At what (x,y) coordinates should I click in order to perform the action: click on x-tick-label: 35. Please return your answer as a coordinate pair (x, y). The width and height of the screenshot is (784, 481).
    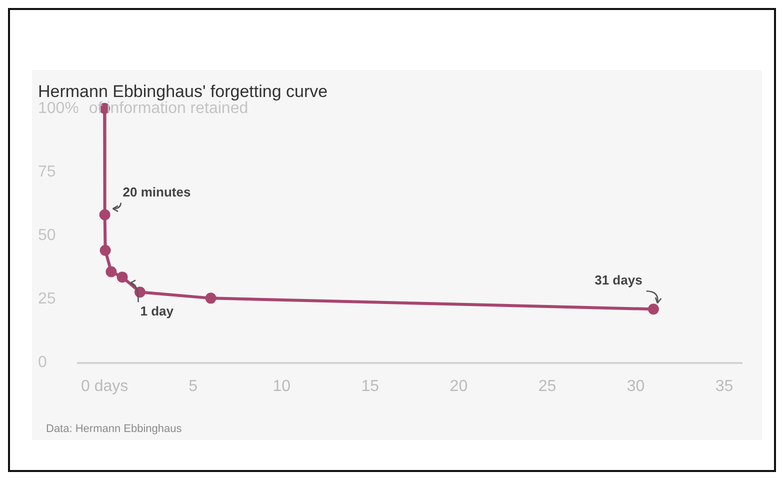
    Looking at the image, I should click on (724, 386).